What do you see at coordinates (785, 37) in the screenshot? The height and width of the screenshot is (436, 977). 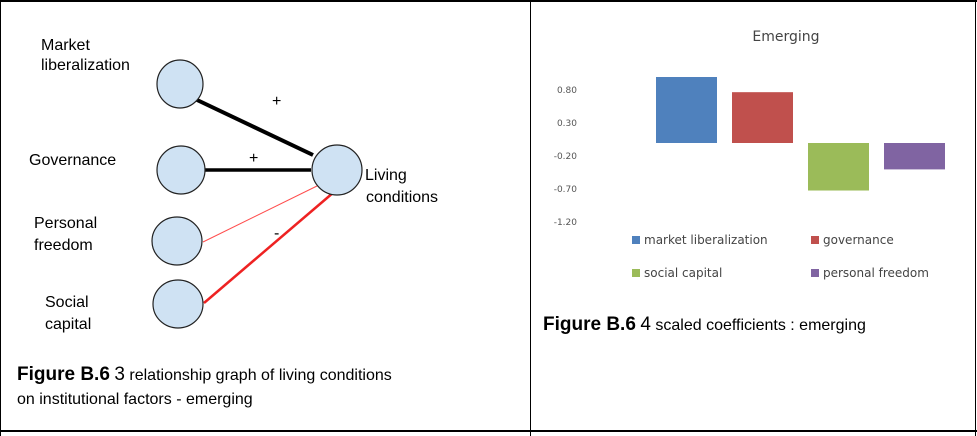 I see `chart-title: Emerging` at bounding box center [785, 37].